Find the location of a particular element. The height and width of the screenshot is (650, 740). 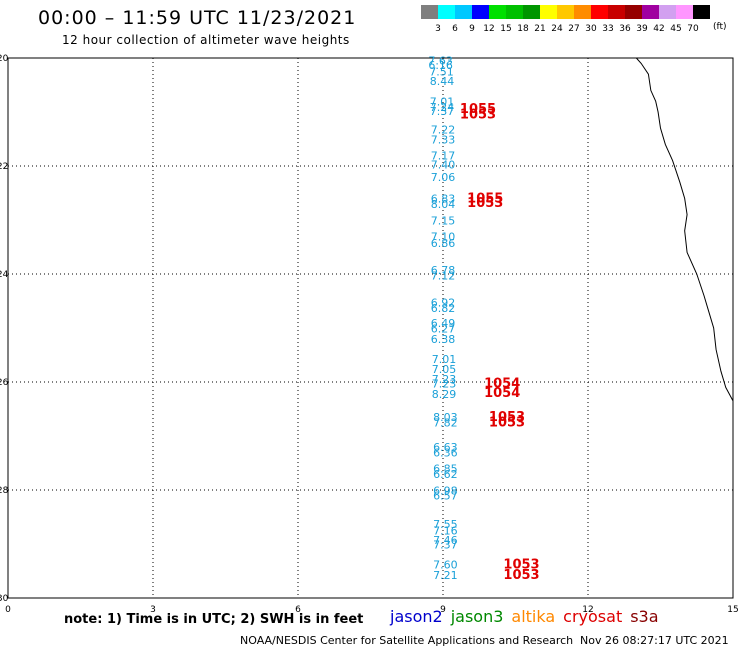

swh-value-label: 6.62 is located at coordinates (445, 474).